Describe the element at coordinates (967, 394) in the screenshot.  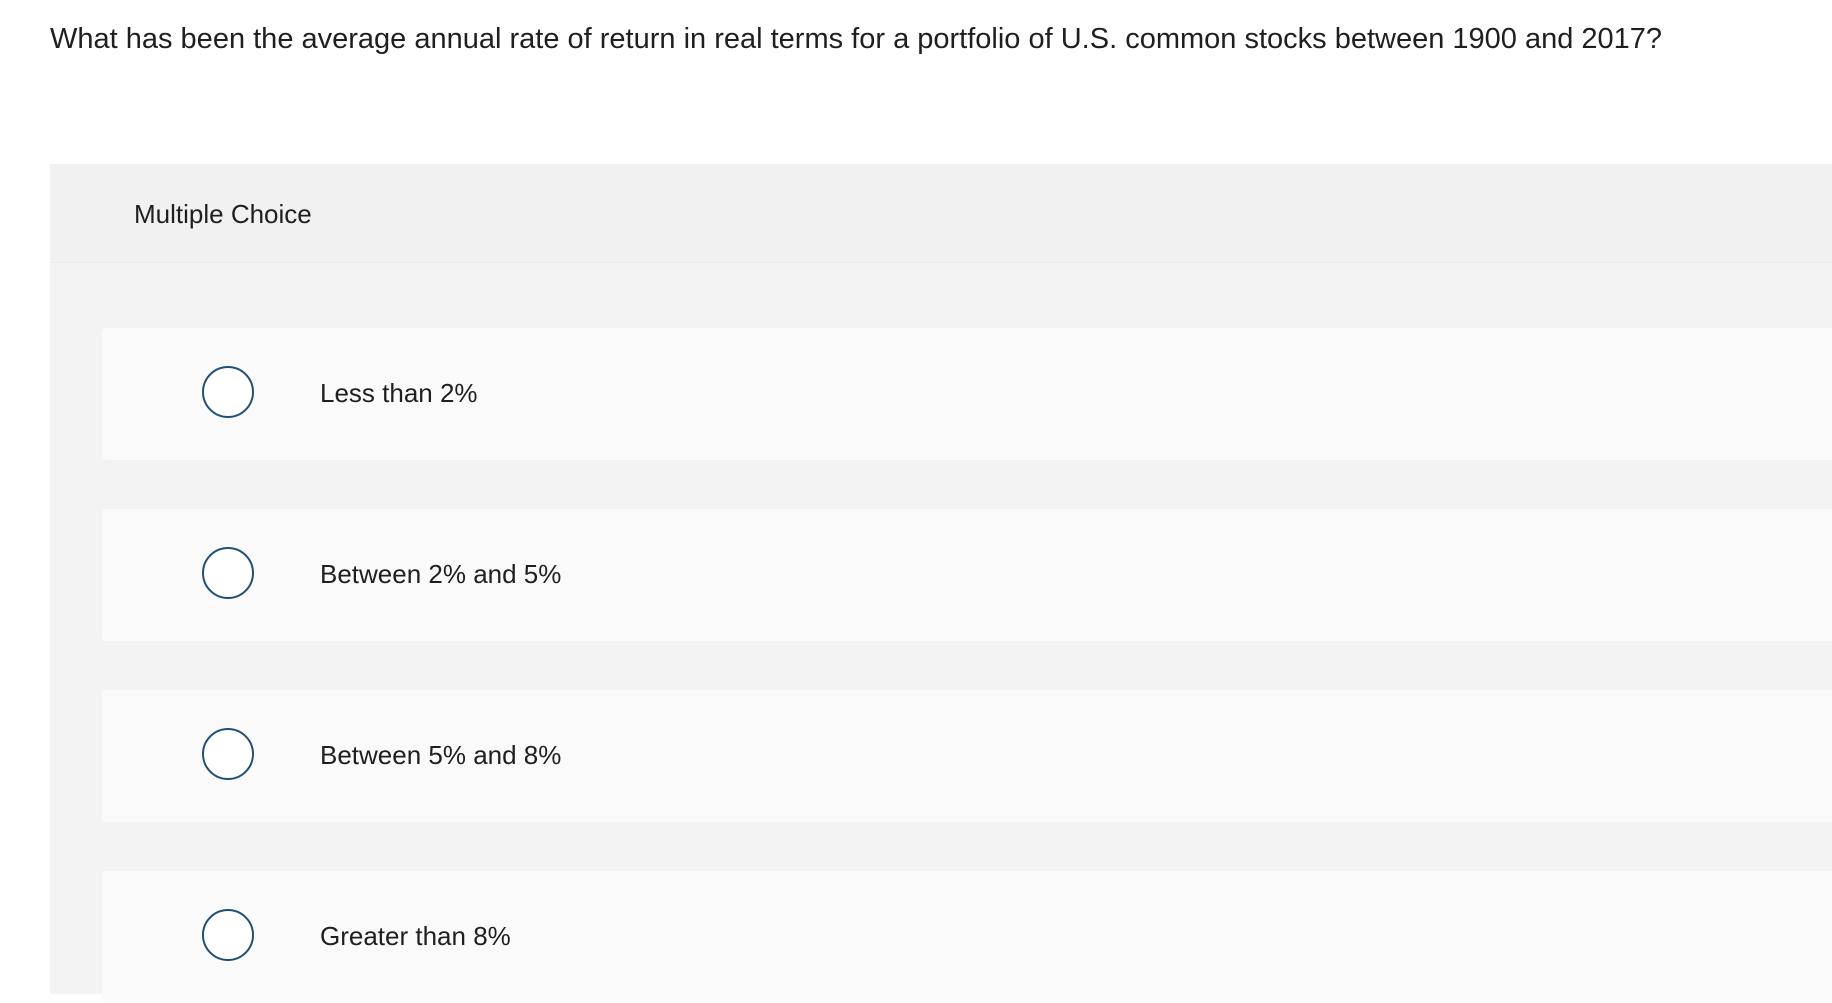
I see `option-less-than-2: Less than 2%` at that location.